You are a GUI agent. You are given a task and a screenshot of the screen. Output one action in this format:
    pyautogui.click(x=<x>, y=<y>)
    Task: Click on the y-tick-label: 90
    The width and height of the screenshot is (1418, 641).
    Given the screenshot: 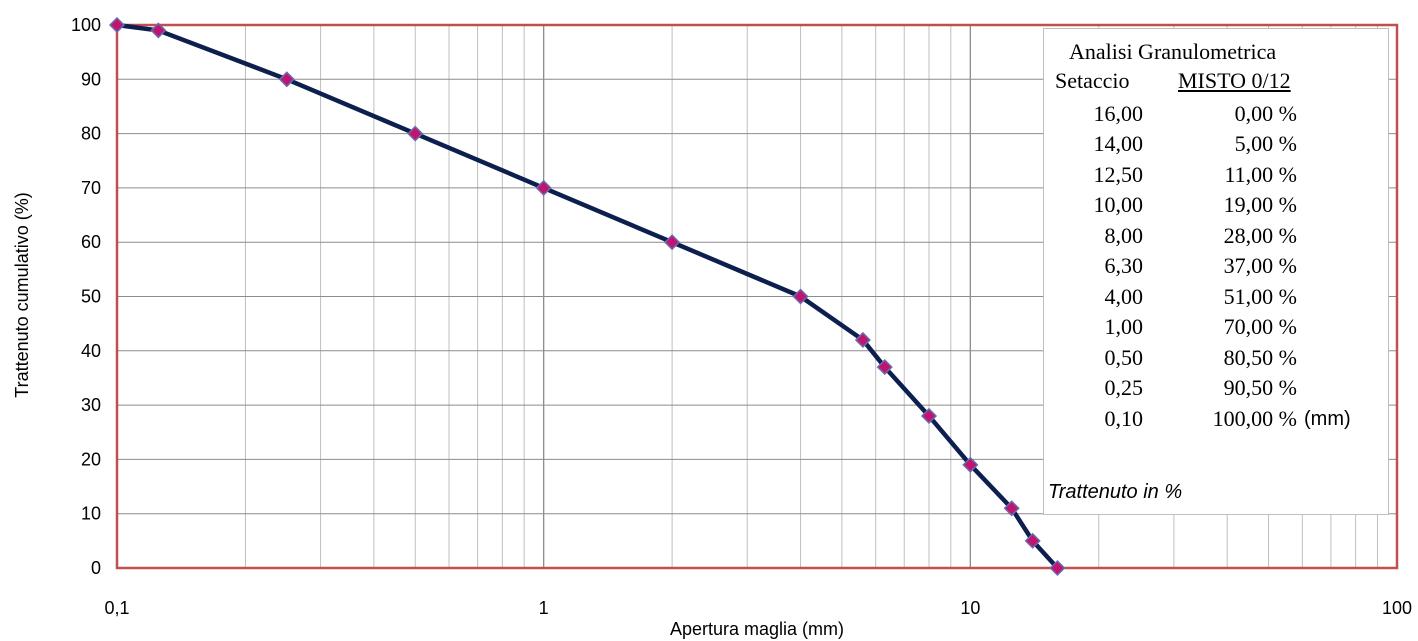 What is the action you would take?
    pyautogui.click(x=91, y=79)
    